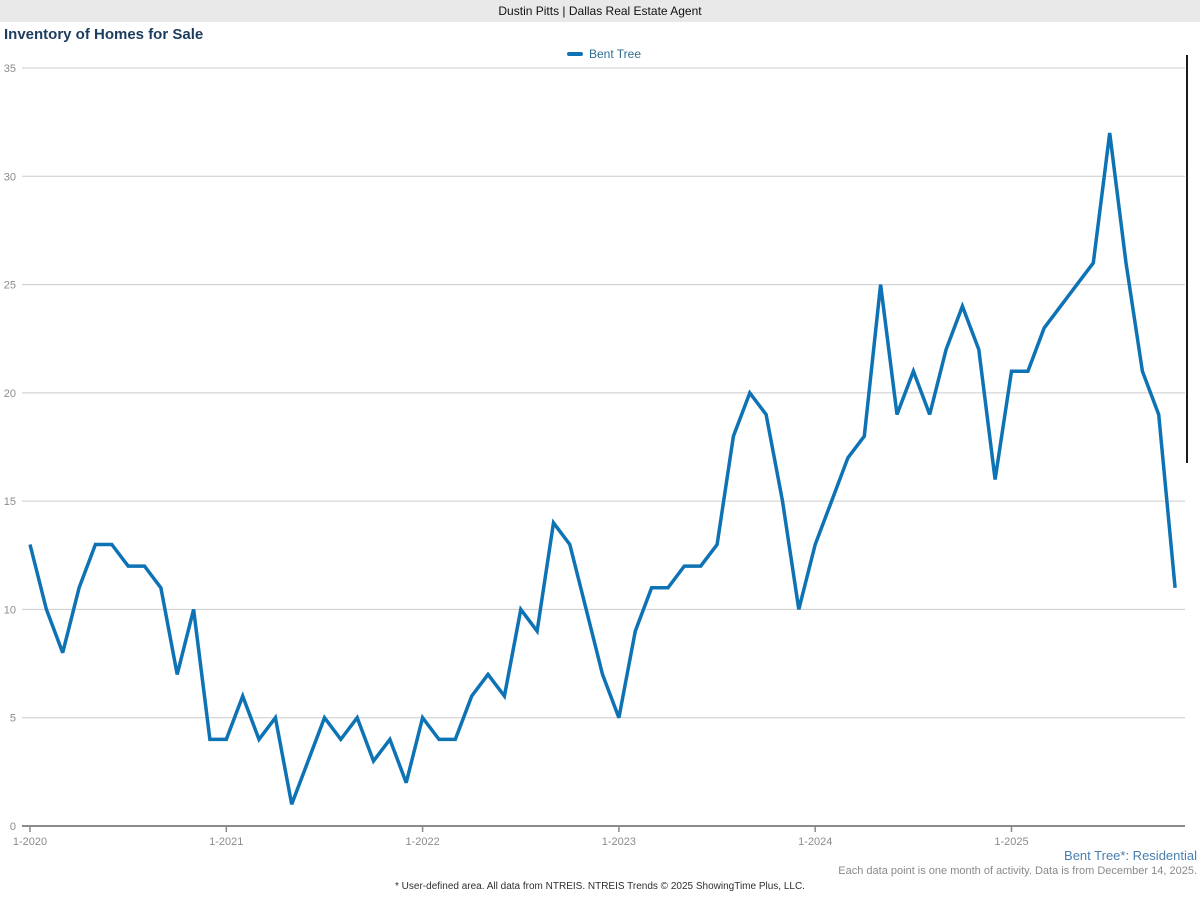 The width and height of the screenshot is (1200, 900). I want to click on site-header: Dustin Pitts | Dallas Real Estate Agent, so click(600, 11).